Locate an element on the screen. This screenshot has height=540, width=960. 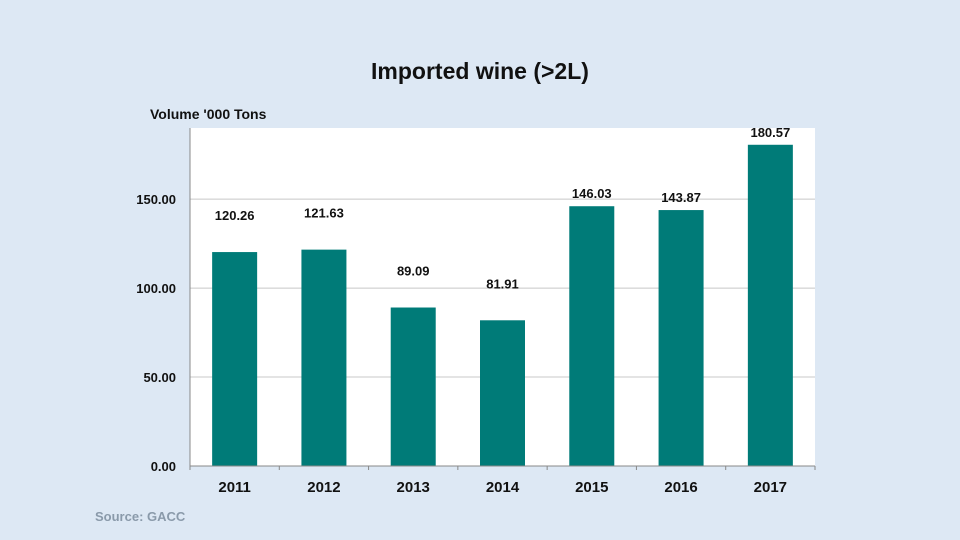
y-tick-label: 150.00 is located at coordinates (156, 199).